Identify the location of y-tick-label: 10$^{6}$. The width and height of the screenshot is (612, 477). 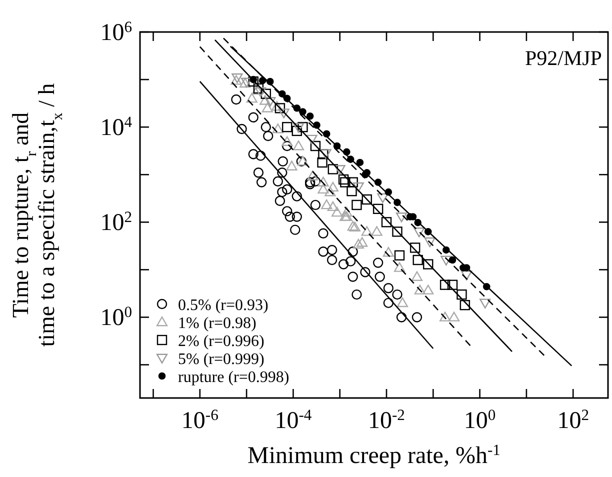
(116, 32).